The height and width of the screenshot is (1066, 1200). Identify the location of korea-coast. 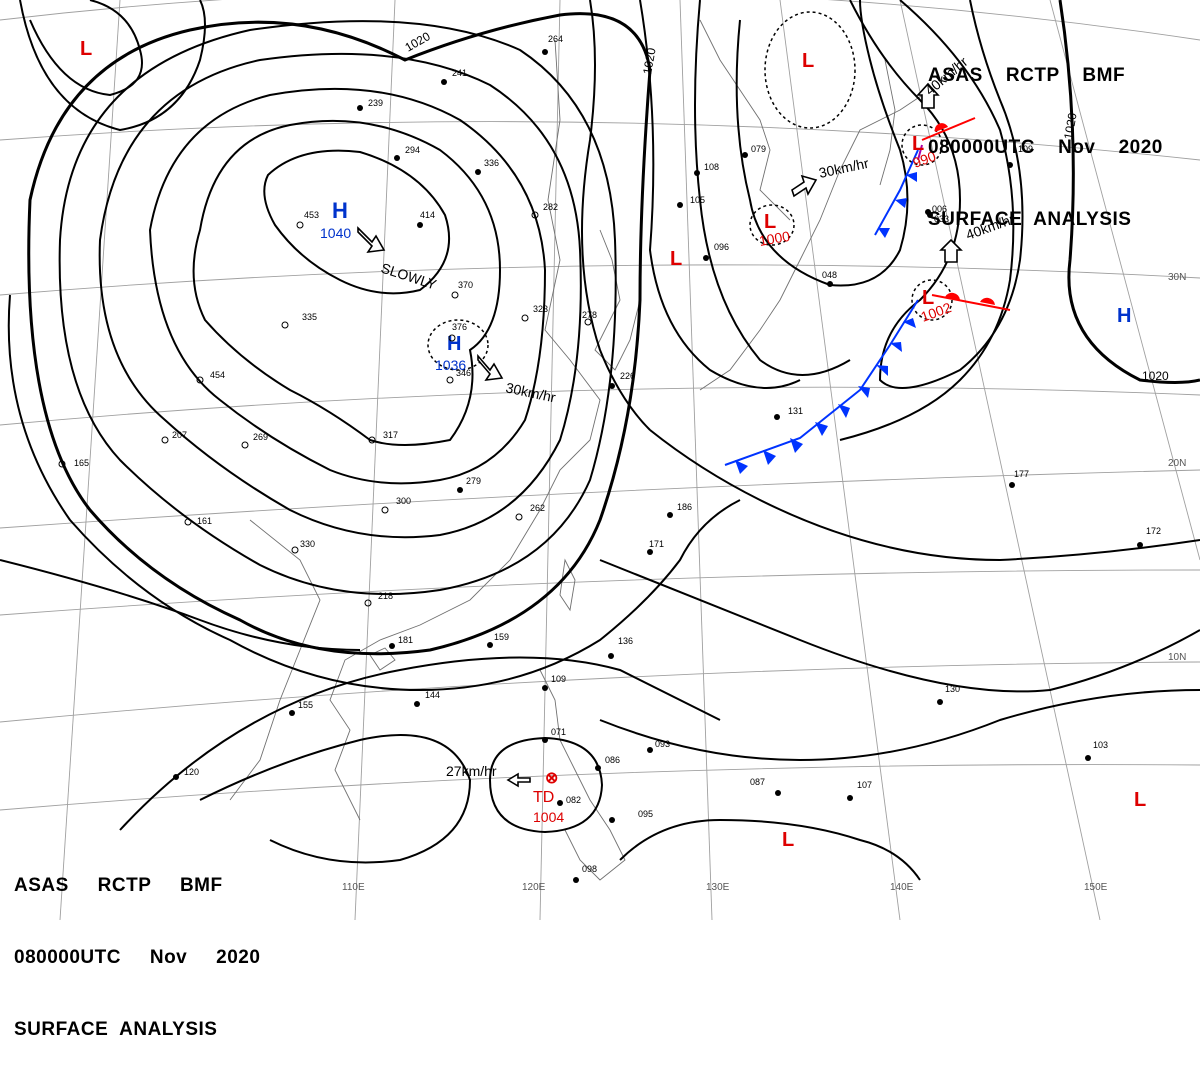
(617, 300).